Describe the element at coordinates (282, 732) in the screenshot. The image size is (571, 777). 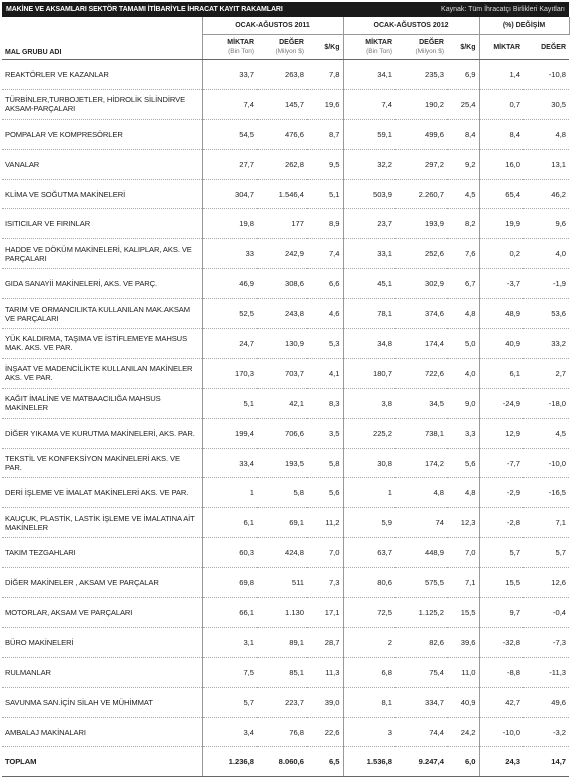
I see `cell: 76,8` at that location.